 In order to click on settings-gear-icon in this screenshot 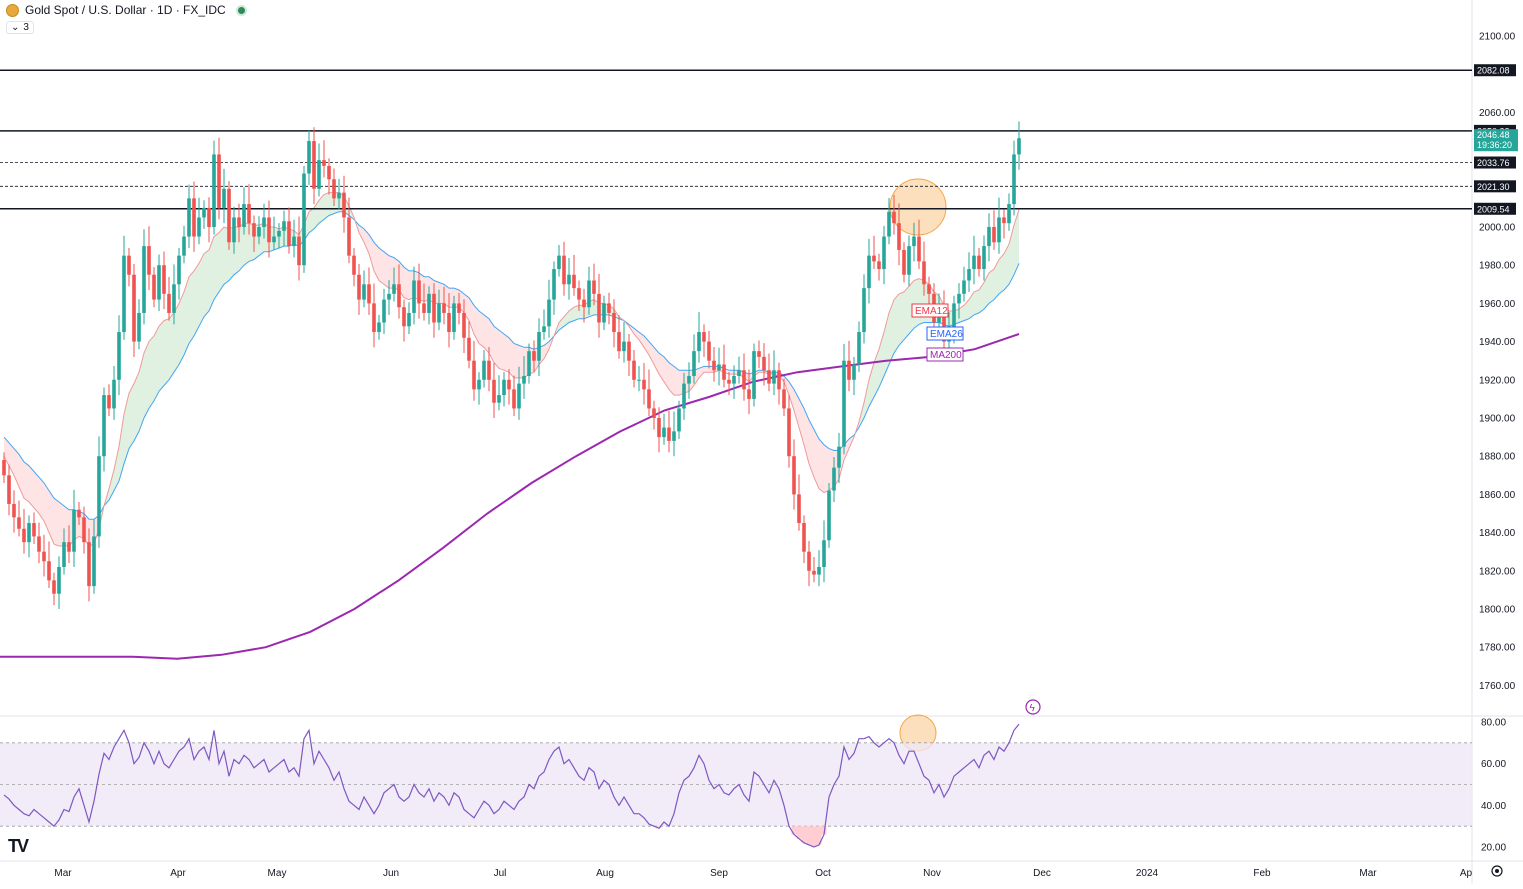, I will do `click(1497, 871)`.